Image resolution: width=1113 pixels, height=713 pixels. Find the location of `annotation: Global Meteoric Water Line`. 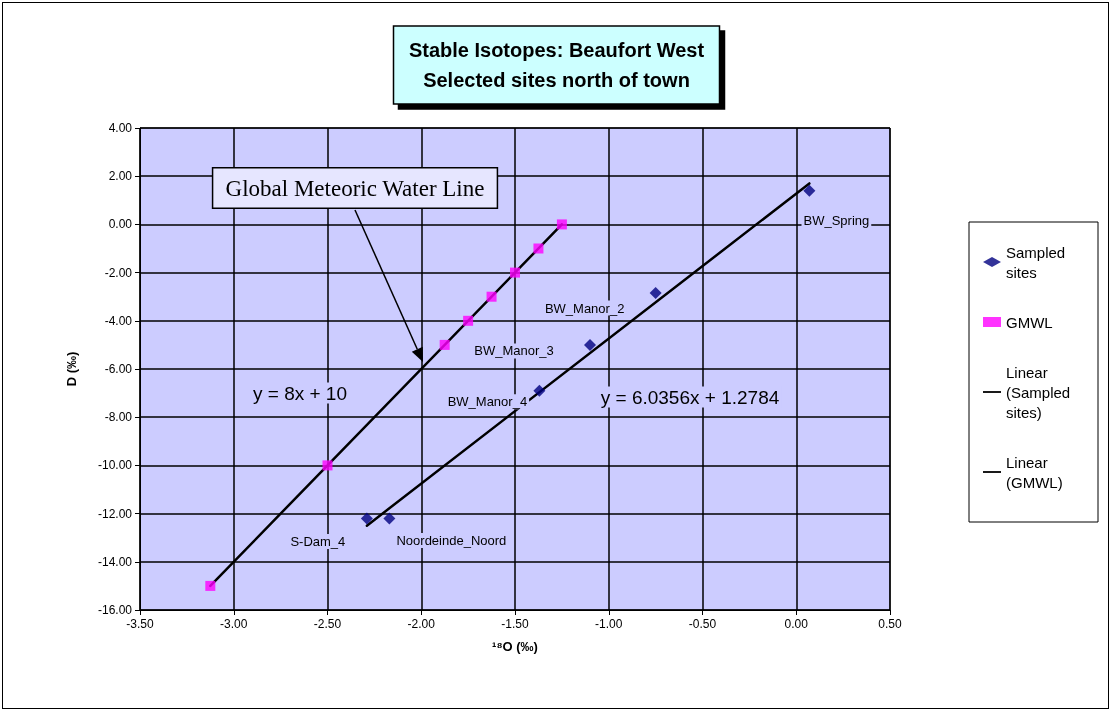

annotation: Global Meteoric Water Line is located at coordinates (355, 188).